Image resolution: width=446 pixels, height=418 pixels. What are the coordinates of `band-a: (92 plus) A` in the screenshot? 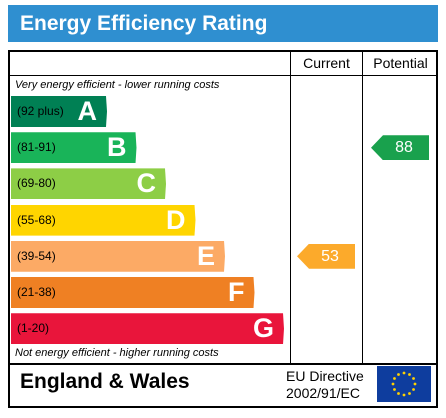 It's located at (59, 111).